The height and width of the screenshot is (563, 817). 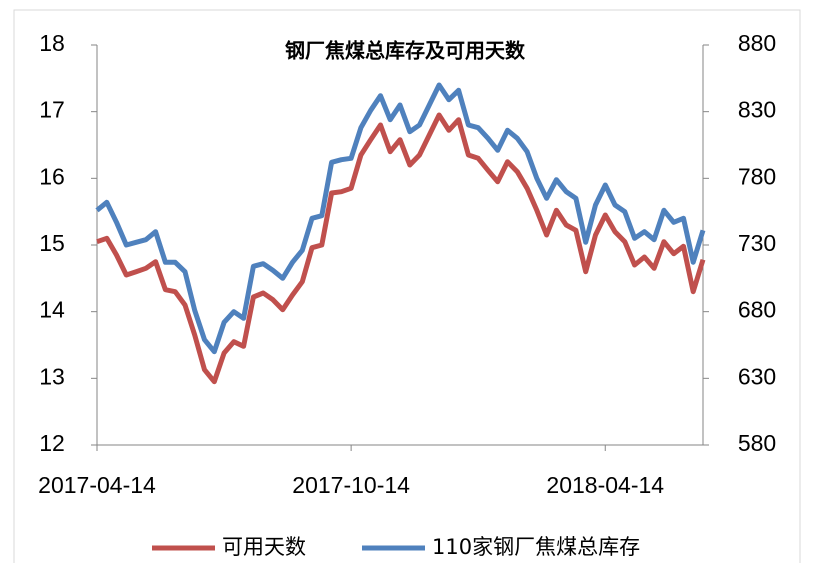 I want to click on y-tick-label: 18, so click(x=52, y=43).